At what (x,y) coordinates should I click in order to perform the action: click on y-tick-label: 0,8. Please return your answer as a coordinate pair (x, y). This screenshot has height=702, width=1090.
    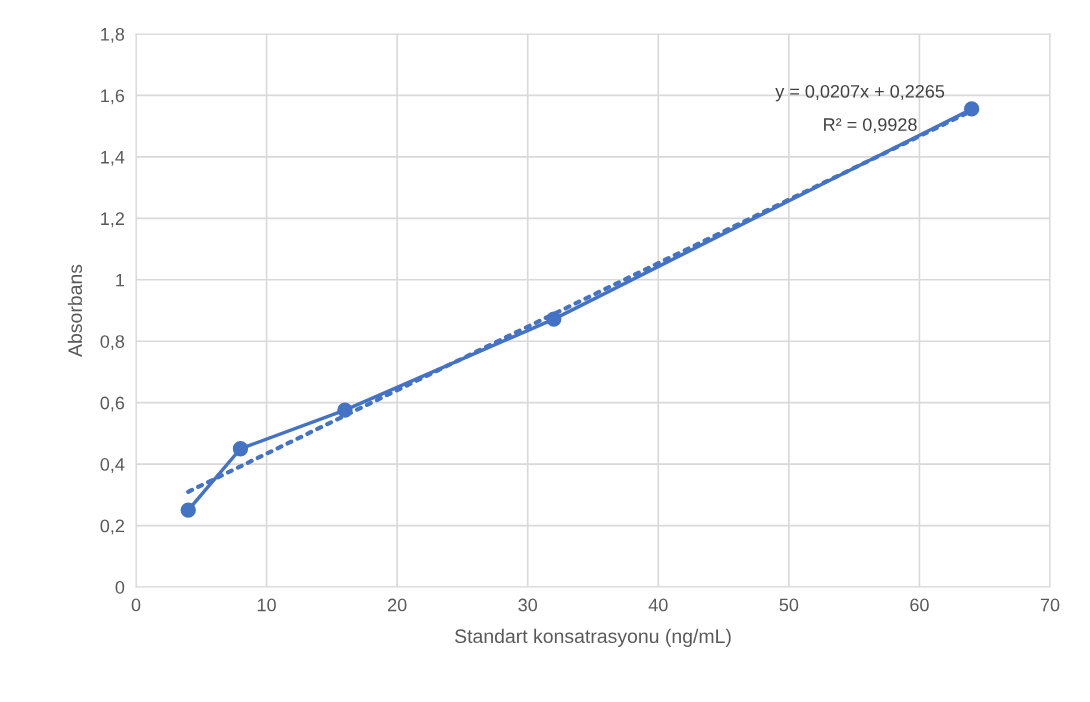
    Looking at the image, I should click on (112, 343).